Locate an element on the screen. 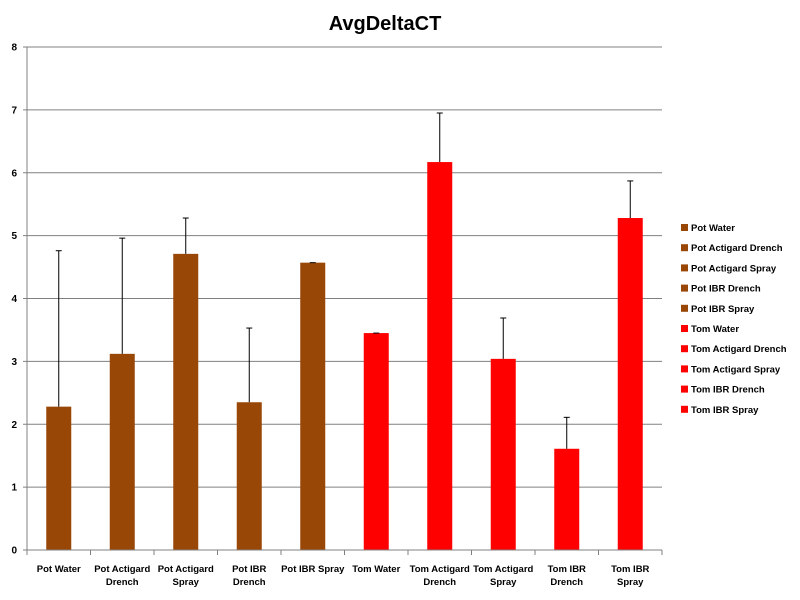 The height and width of the screenshot is (600, 800). x-tick-label: Pot Water is located at coordinates (59, 569).